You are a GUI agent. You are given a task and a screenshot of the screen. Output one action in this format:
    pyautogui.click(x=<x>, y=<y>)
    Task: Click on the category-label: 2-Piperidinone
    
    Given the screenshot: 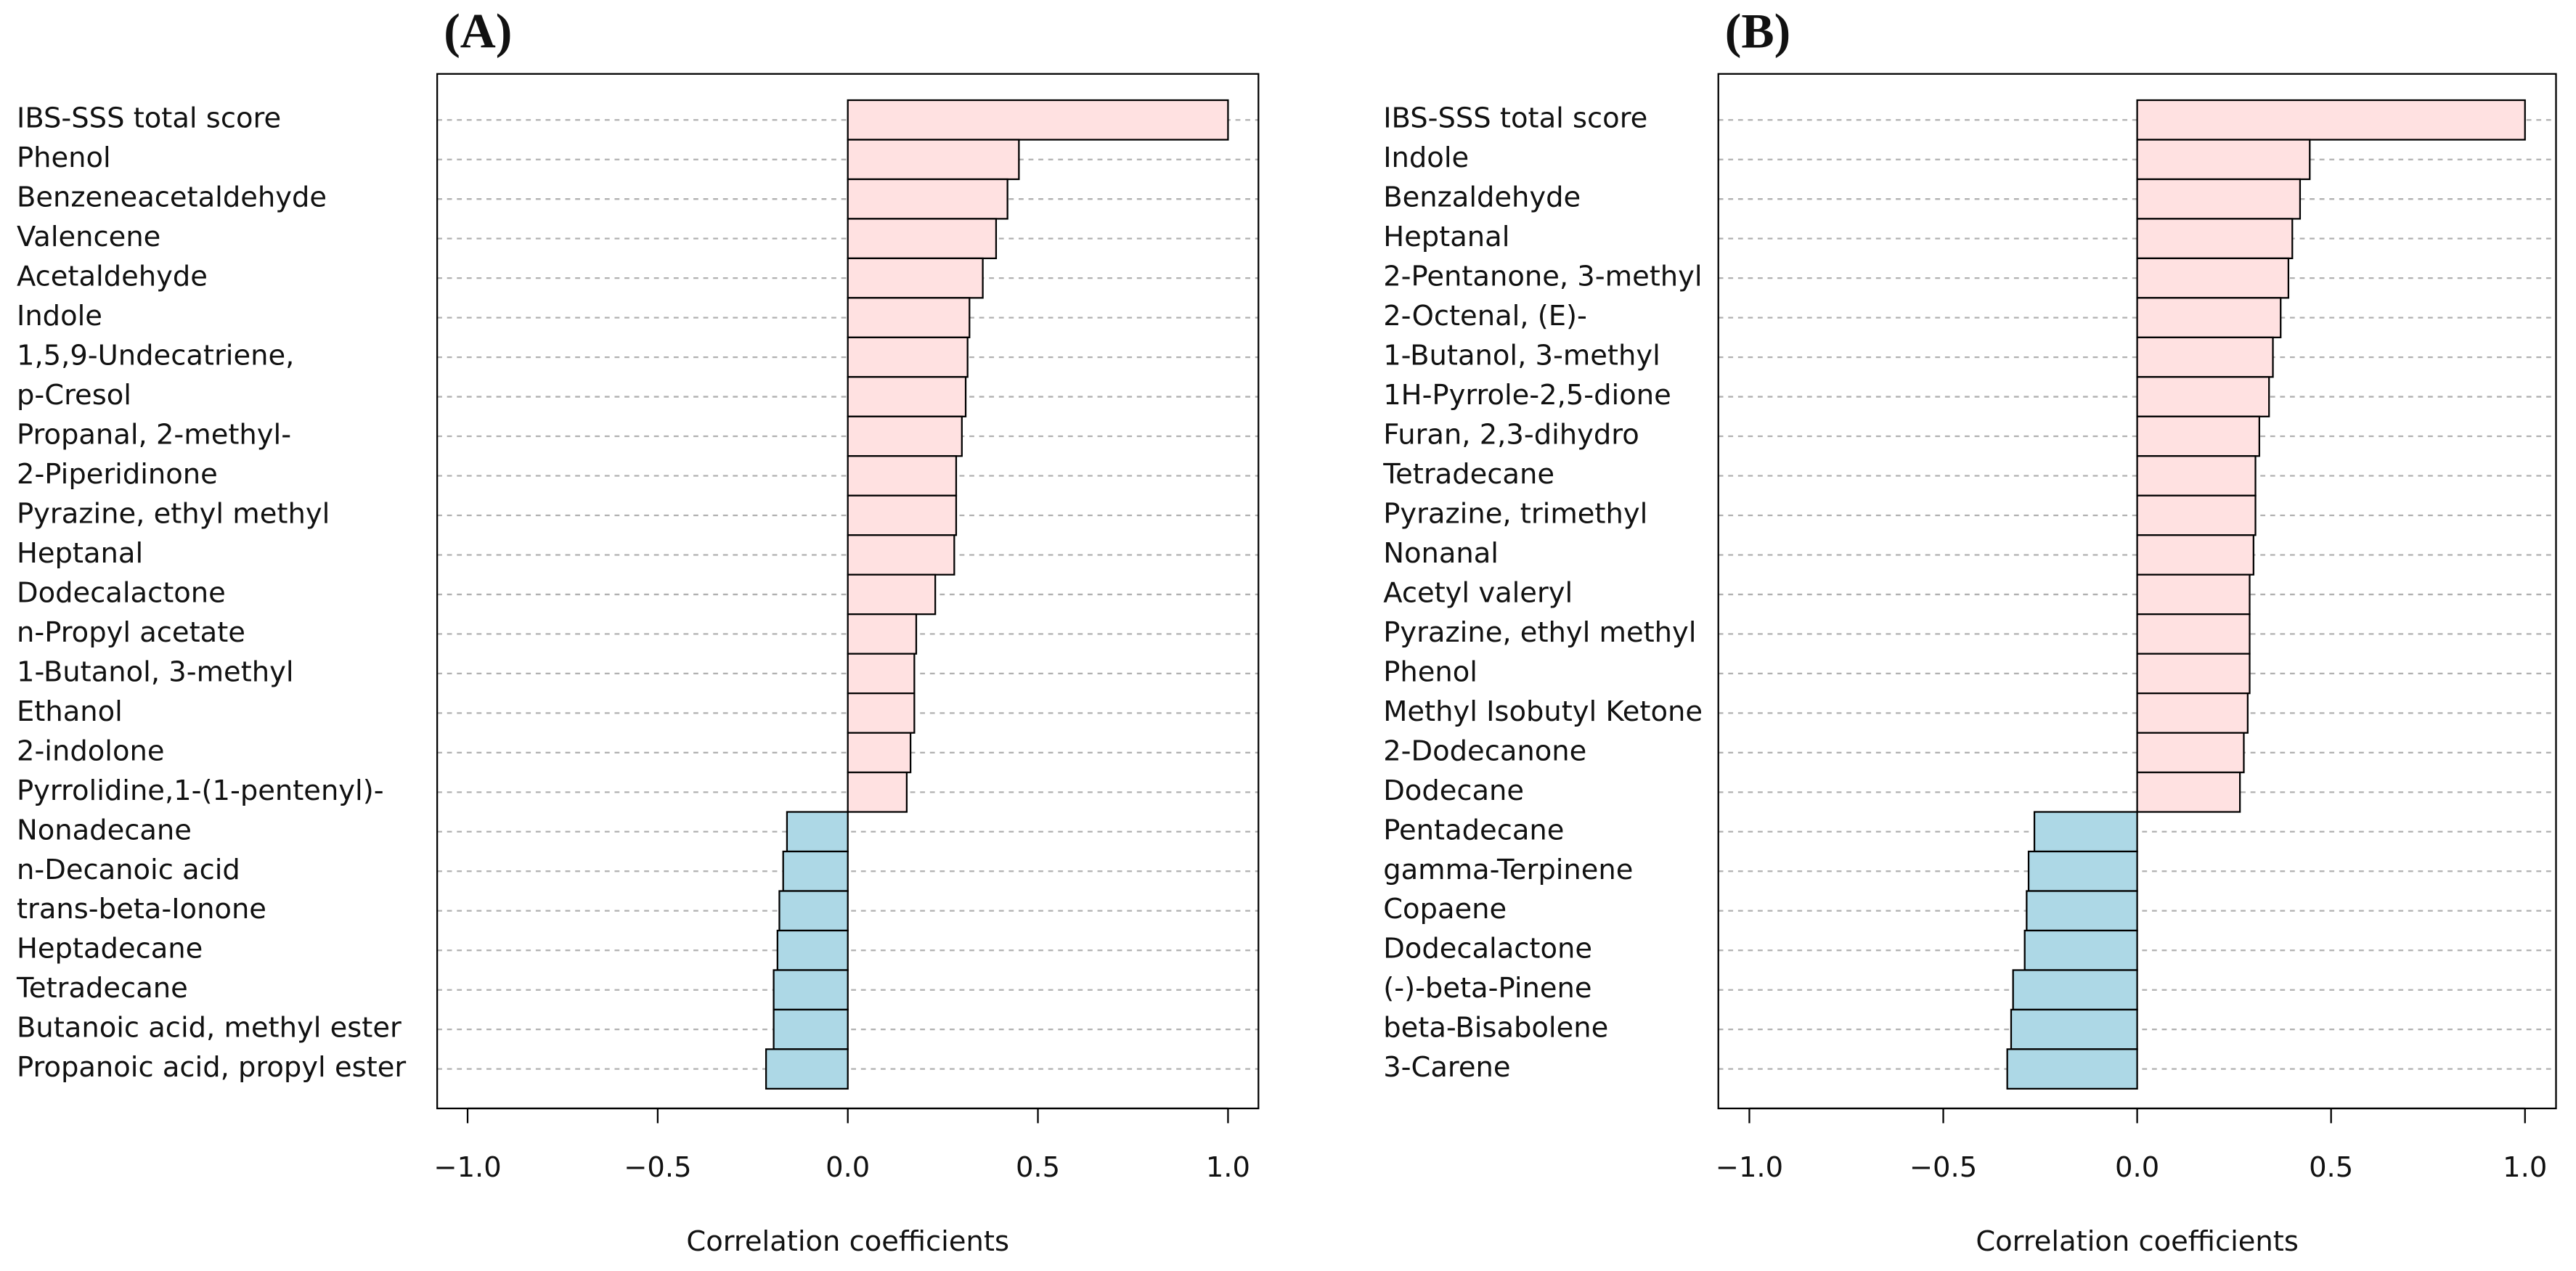 What is the action you would take?
    pyautogui.click(x=117, y=474)
    